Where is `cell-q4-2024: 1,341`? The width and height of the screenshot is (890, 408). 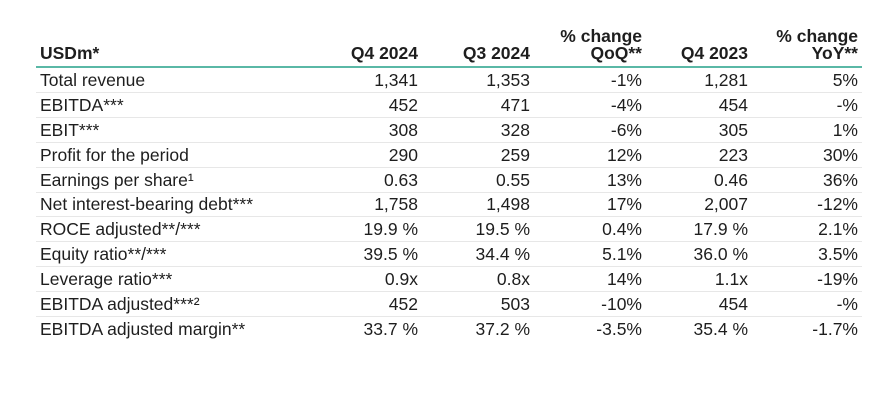 cell-q4-2024: 1,341 is located at coordinates (372, 80).